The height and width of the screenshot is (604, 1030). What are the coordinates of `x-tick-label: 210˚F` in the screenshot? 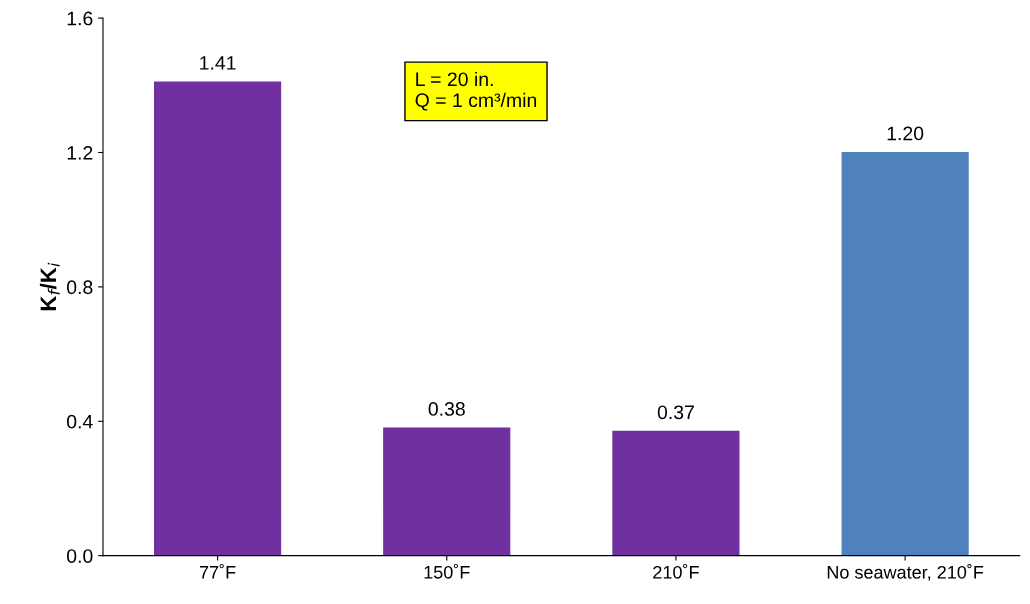 It's located at (676, 571).